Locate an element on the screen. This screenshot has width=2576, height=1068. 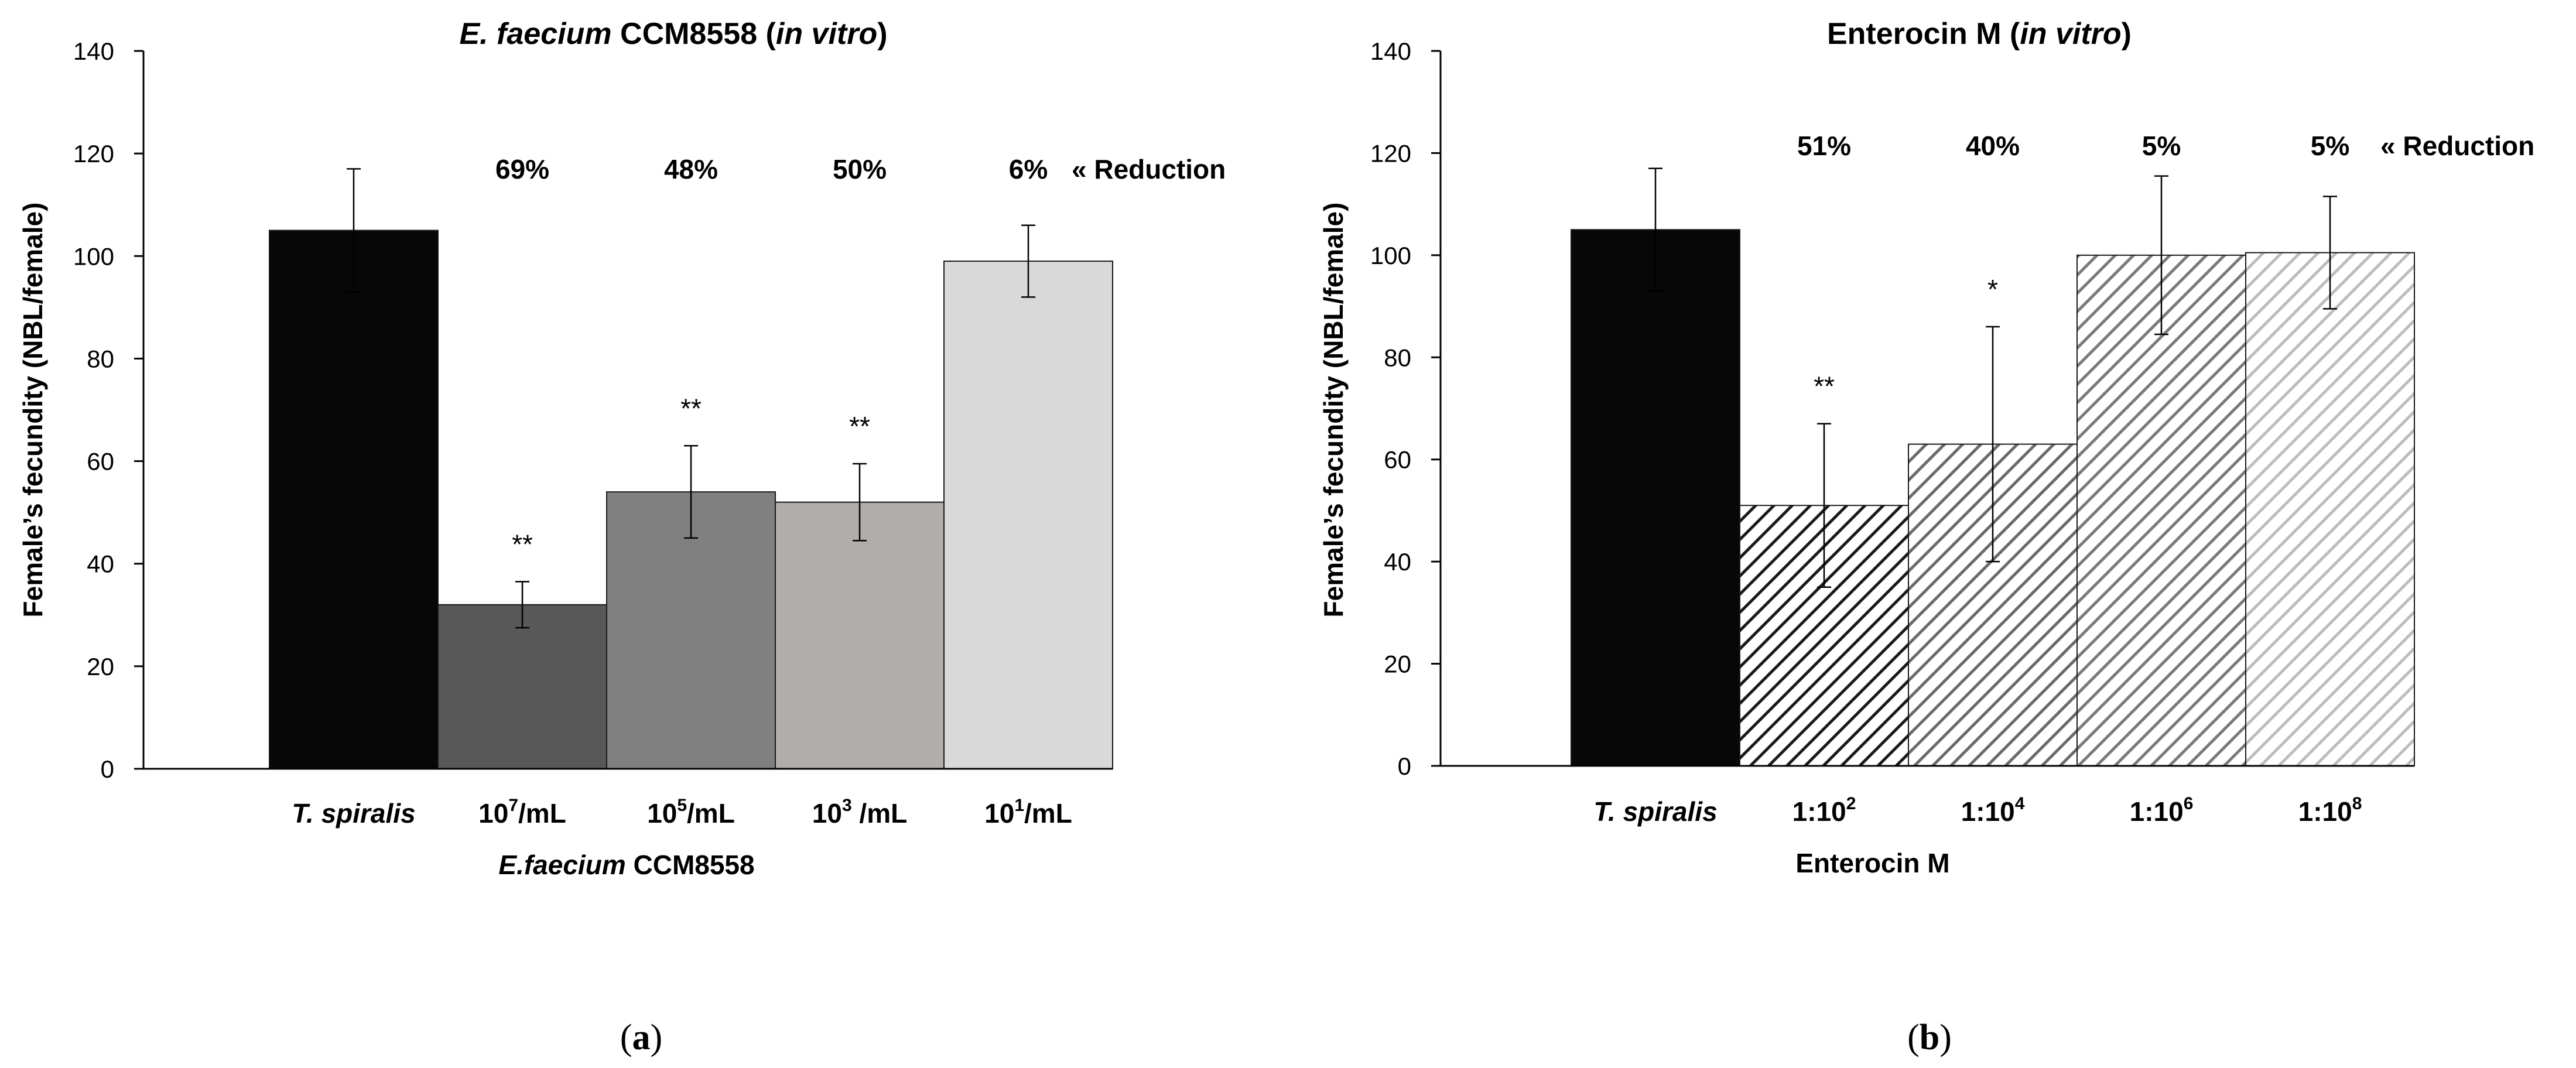
x-category-label: 1:108 is located at coordinates (2330, 810).